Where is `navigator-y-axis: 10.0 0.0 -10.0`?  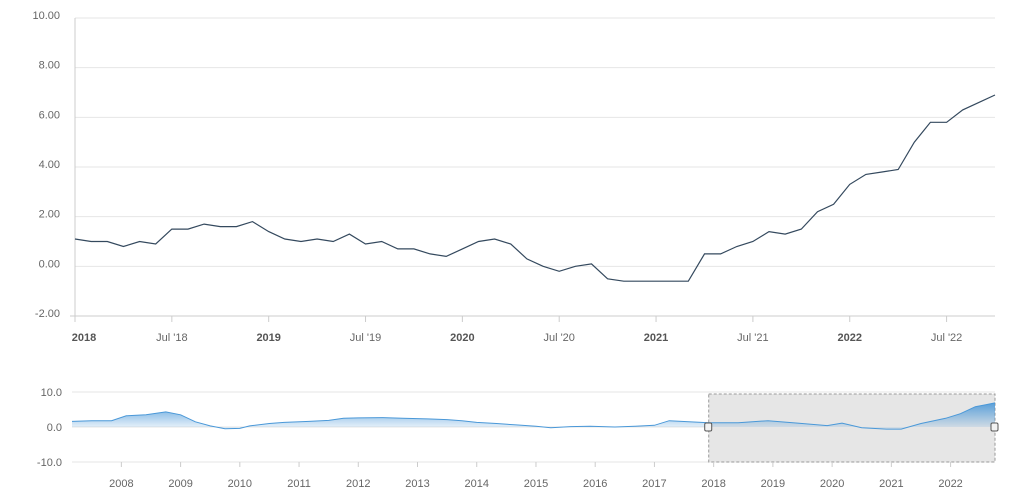
navigator-y-axis: 10.0 0.0 -10.0 is located at coordinates (49, 428).